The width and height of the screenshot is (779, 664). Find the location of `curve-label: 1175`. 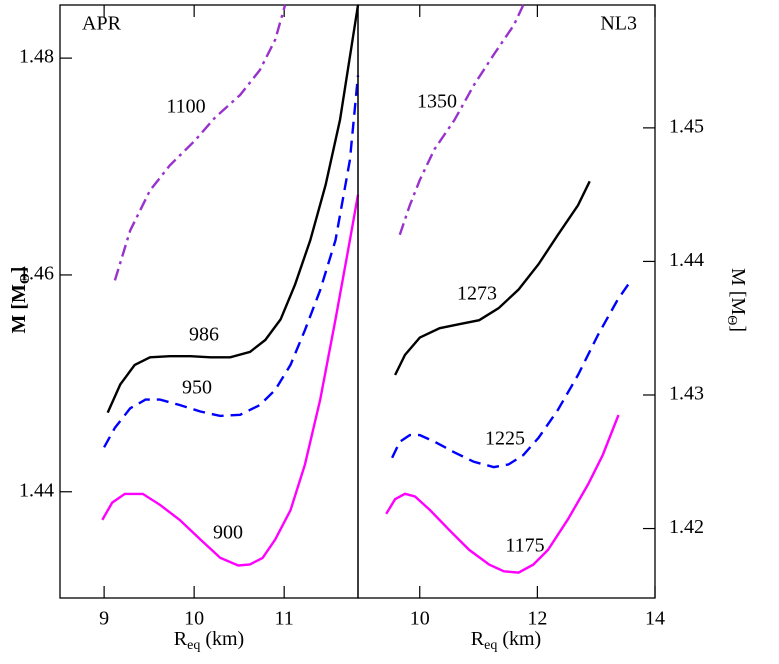

curve-label: 1175 is located at coordinates (524, 546).